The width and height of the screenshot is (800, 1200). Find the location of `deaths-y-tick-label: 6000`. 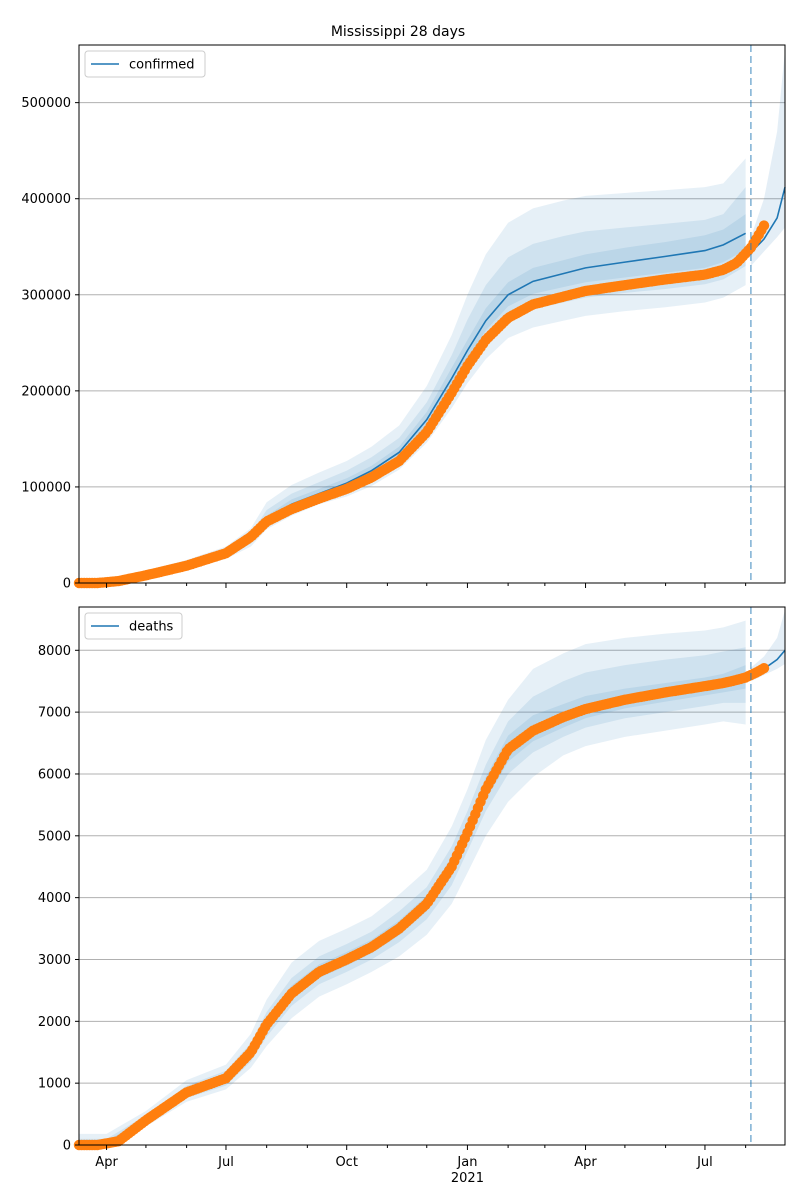

deaths-y-tick-label: 6000 is located at coordinates (54, 774).